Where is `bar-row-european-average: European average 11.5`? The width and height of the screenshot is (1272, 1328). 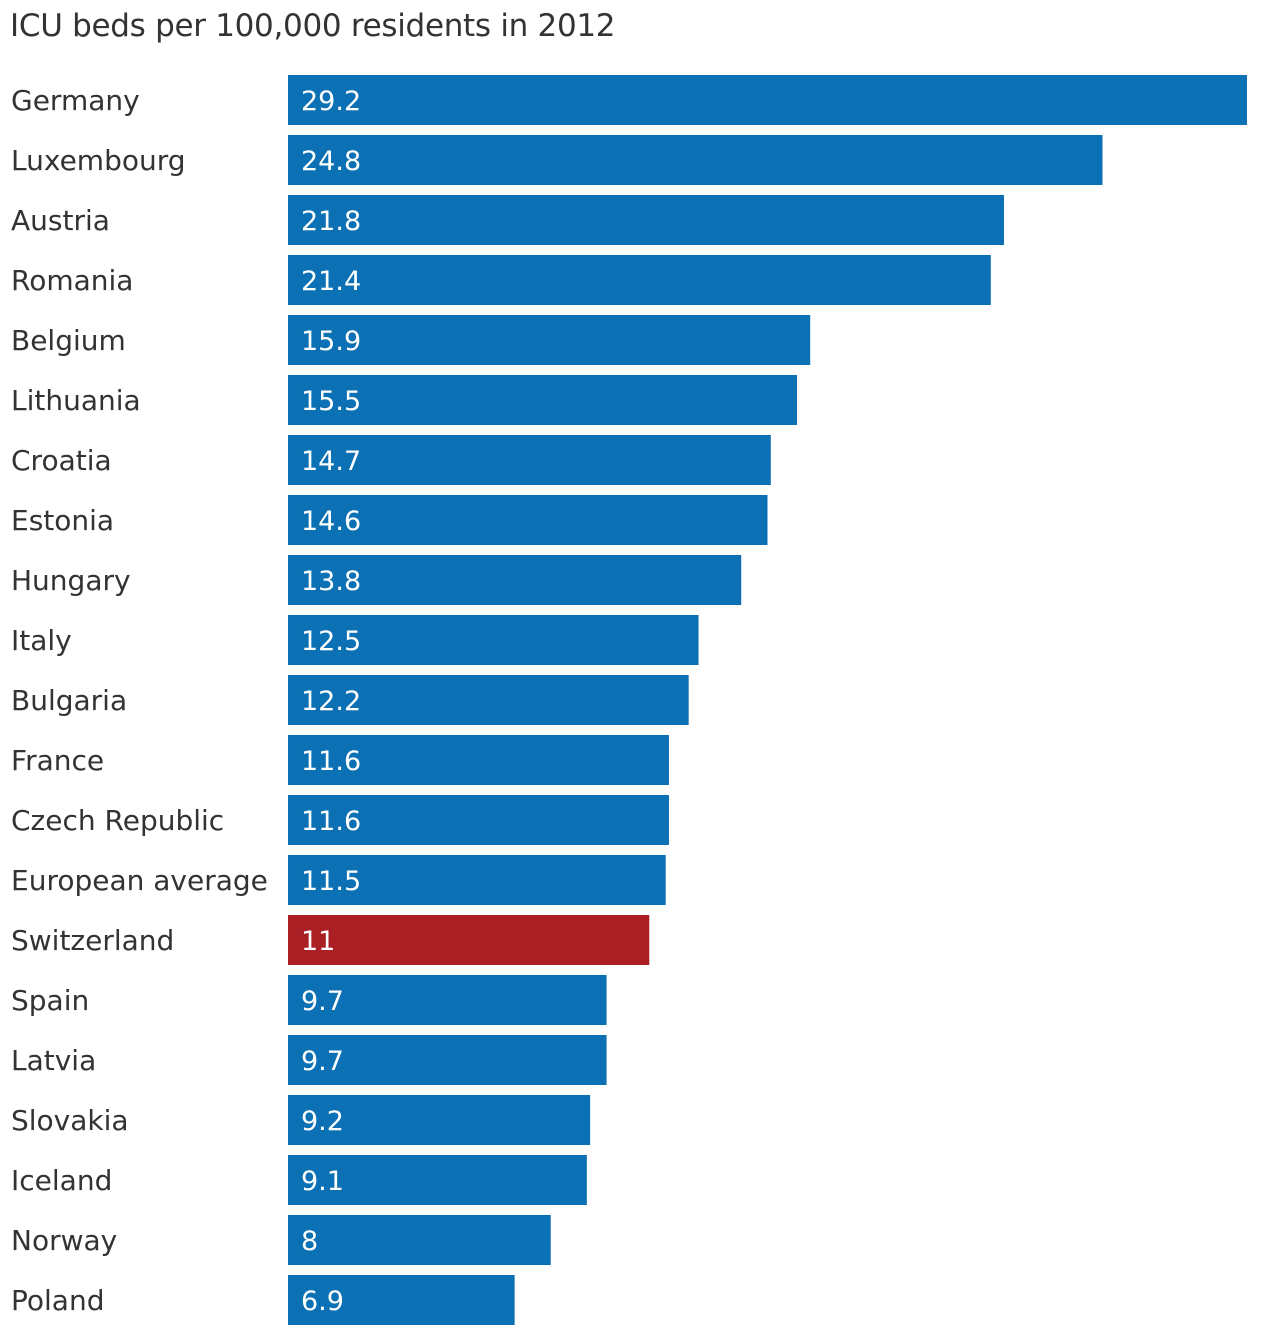 bar-row-european-average: European average 11.5 is located at coordinates (338, 880).